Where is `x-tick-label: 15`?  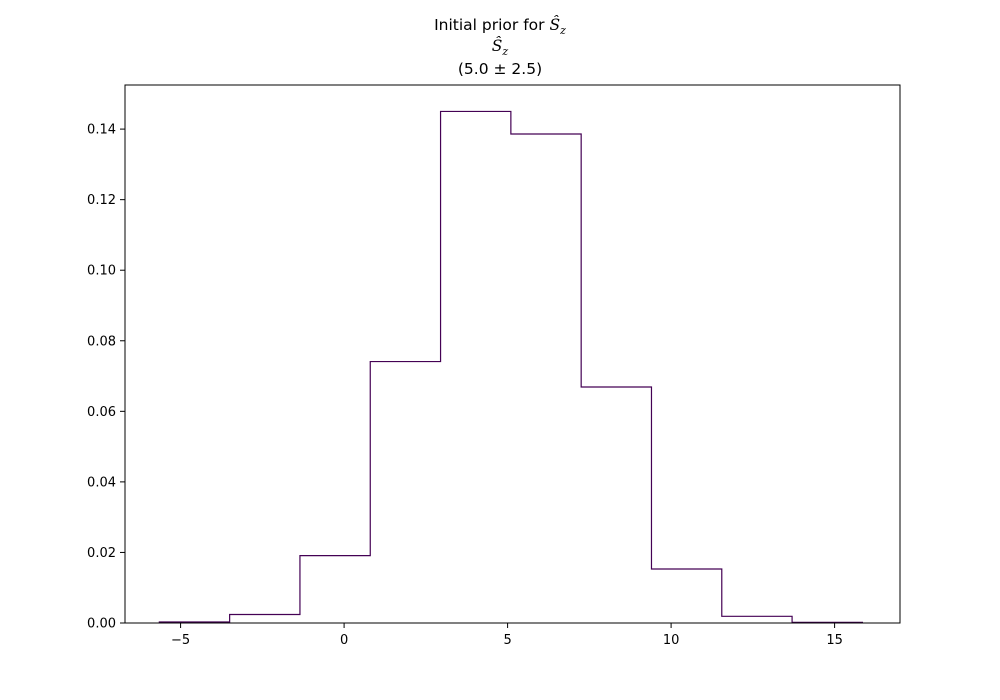
x-tick-label: 15 is located at coordinates (834, 640).